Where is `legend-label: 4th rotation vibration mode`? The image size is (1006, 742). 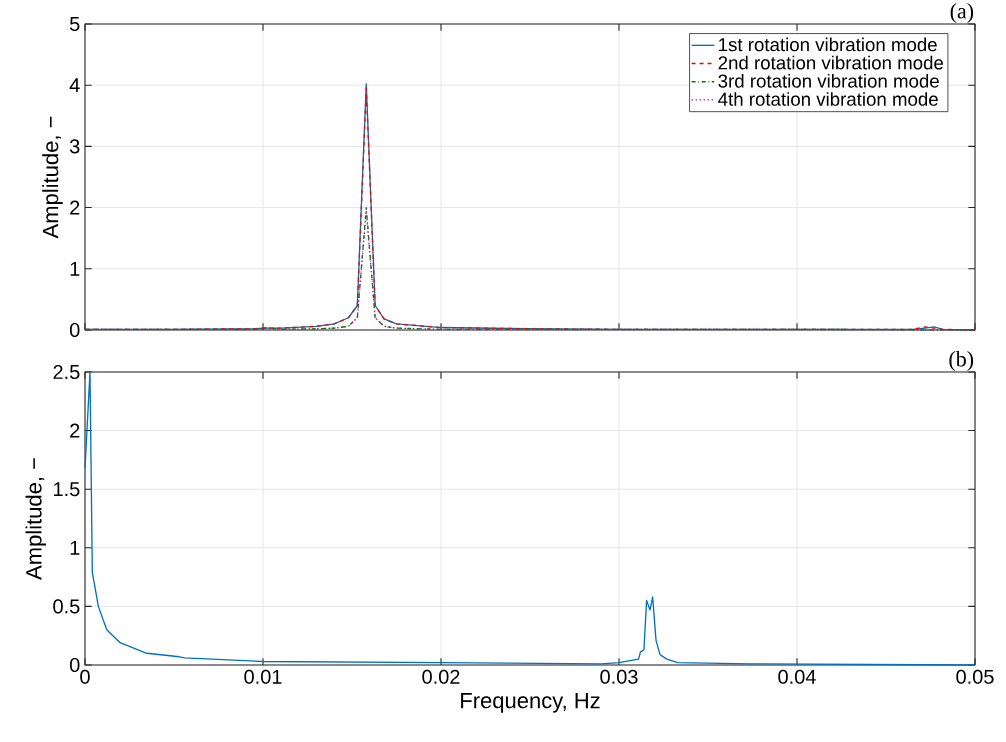
legend-label: 4th rotation vibration mode is located at coordinates (828, 99).